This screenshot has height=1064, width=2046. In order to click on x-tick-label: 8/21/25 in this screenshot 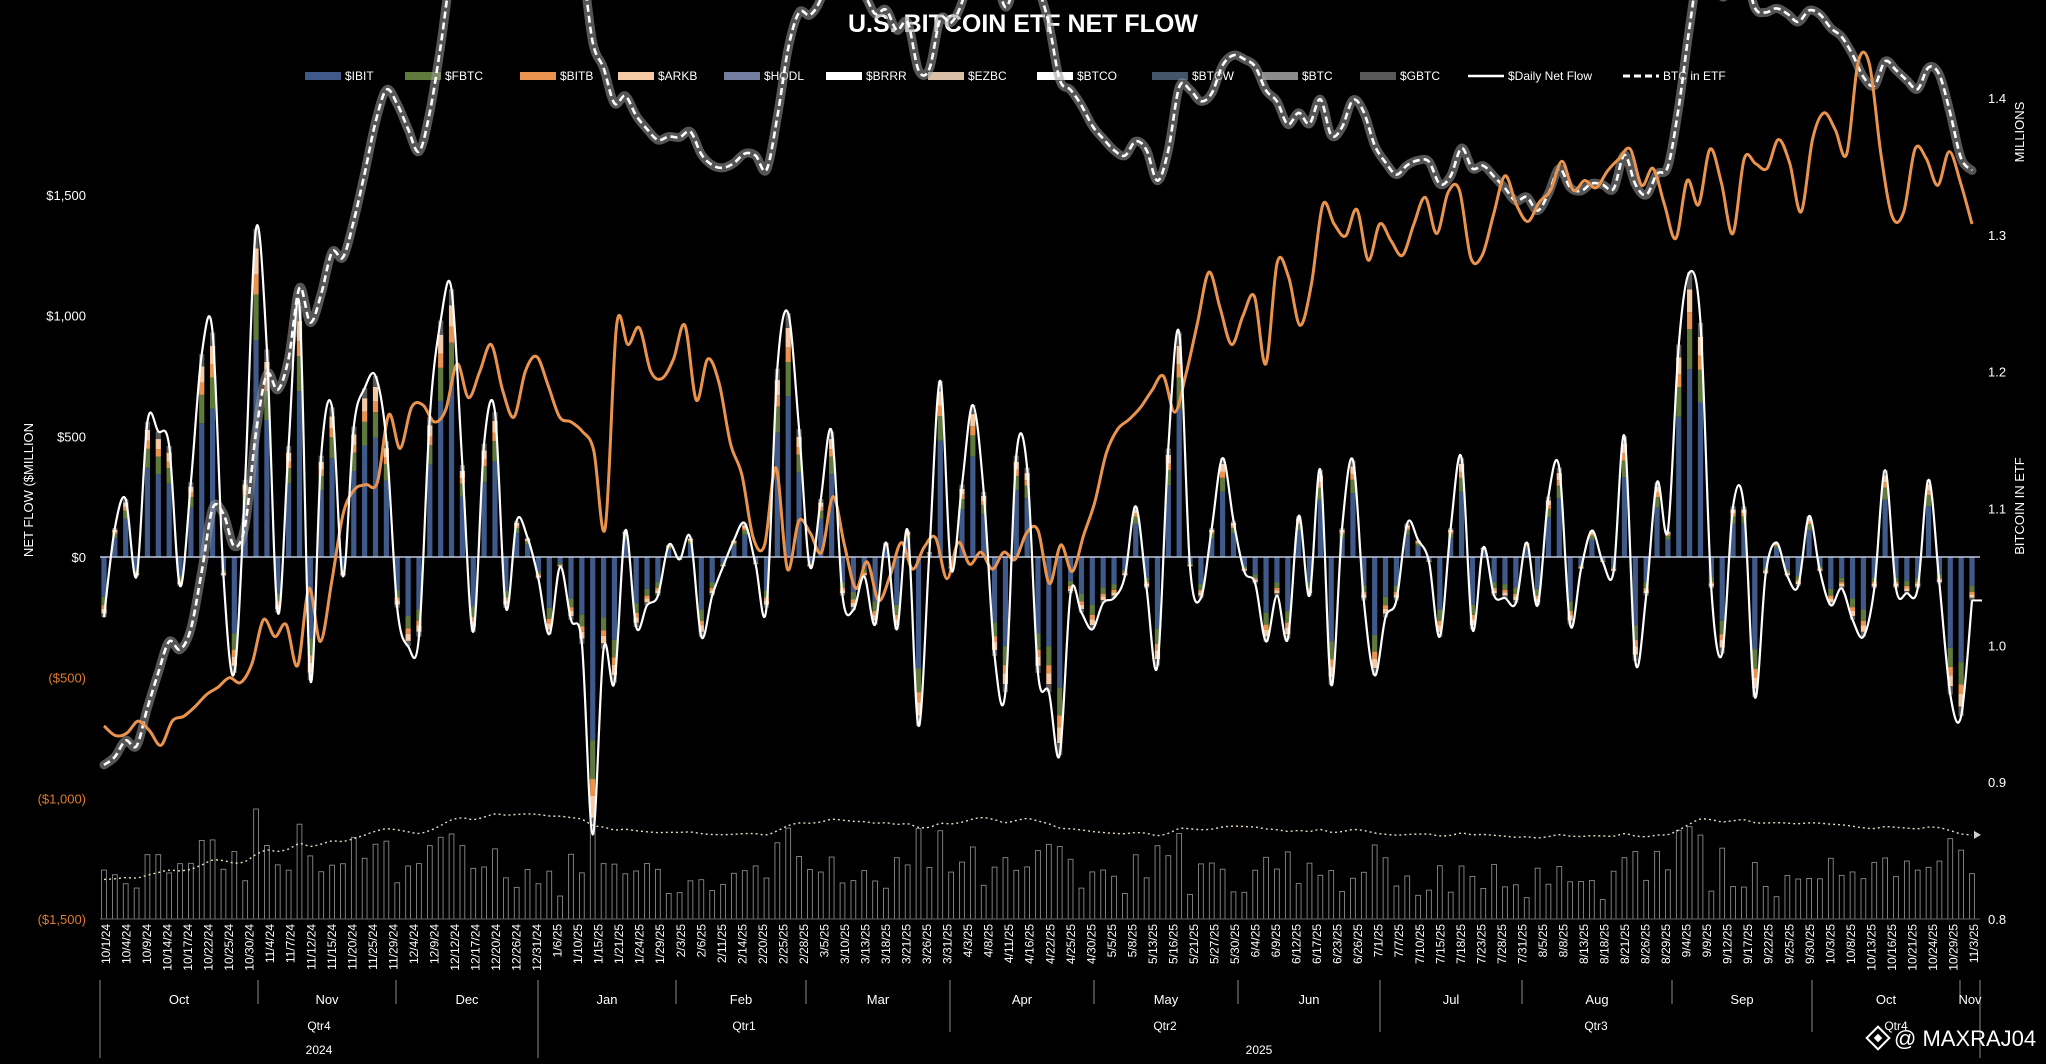, I will do `click(1625, 944)`.